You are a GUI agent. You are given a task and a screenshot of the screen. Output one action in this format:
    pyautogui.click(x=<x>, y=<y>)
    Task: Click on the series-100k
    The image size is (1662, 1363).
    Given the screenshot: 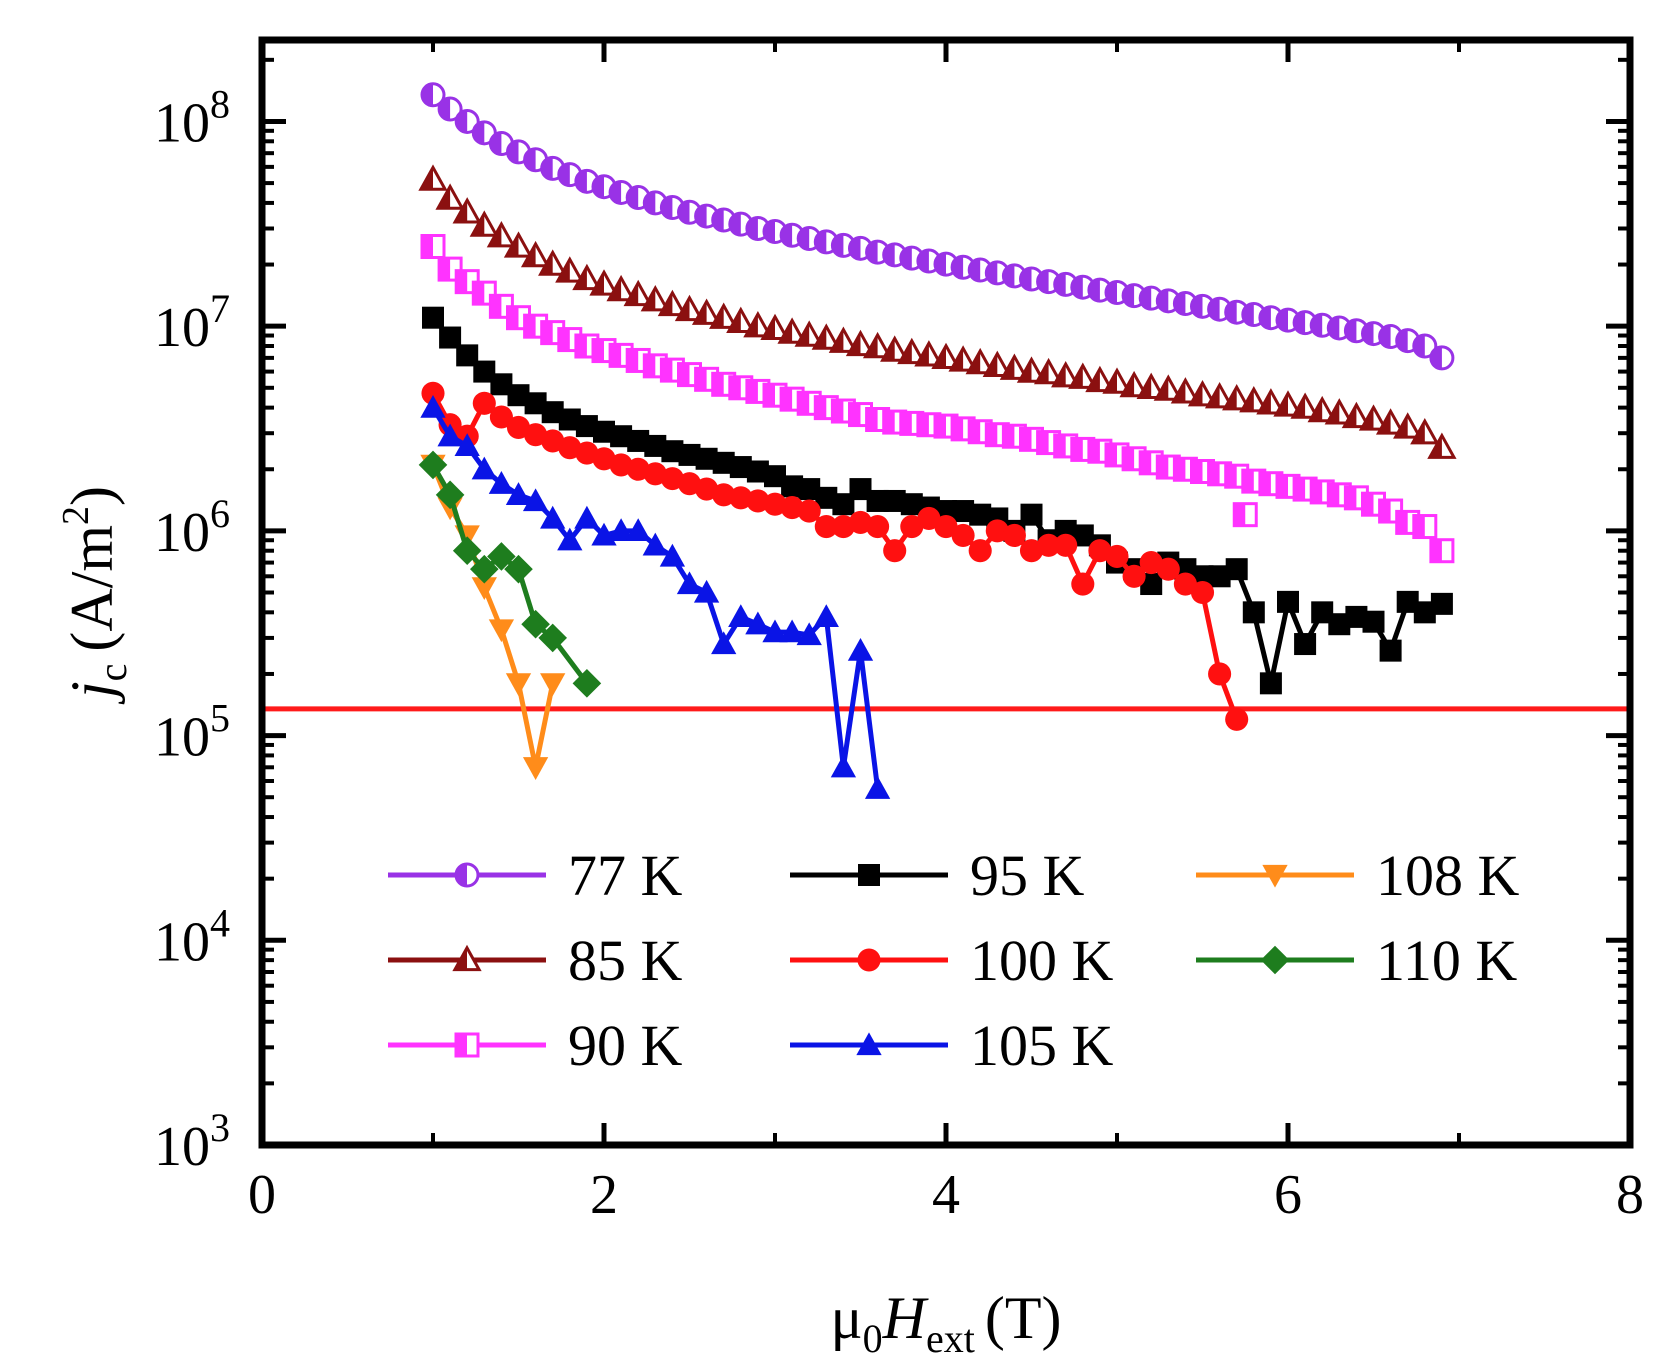 What is the action you would take?
    pyautogui.click(x=835, y=556)
    